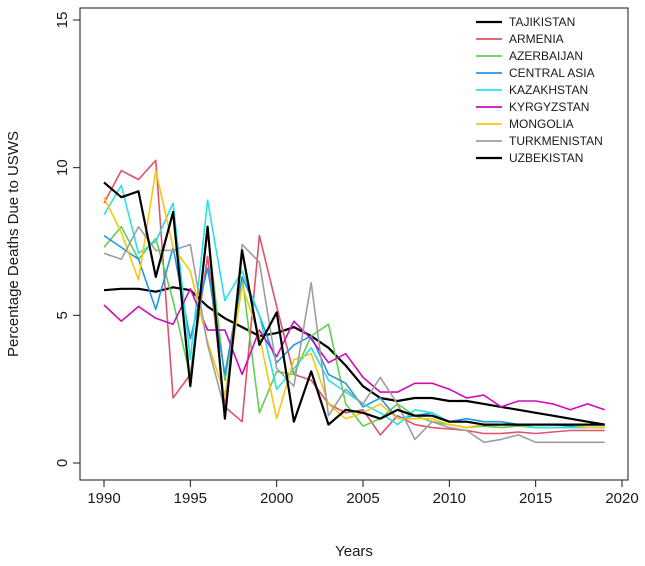  Describe the element at coordinates (276, 498) in the screenshot. I see `x-tick-label: 2000` at that location.